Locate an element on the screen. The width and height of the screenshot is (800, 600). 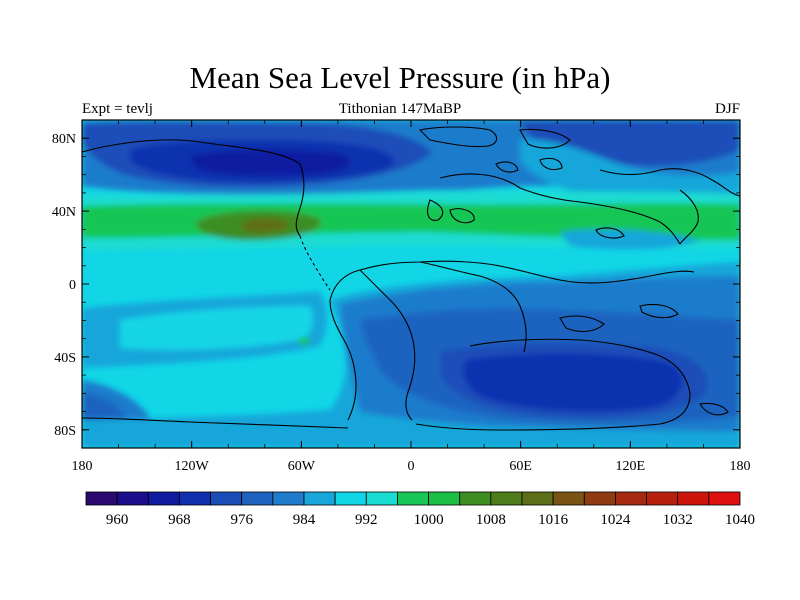
lon-tick-label: 120W is located at coordinates (192, 466).